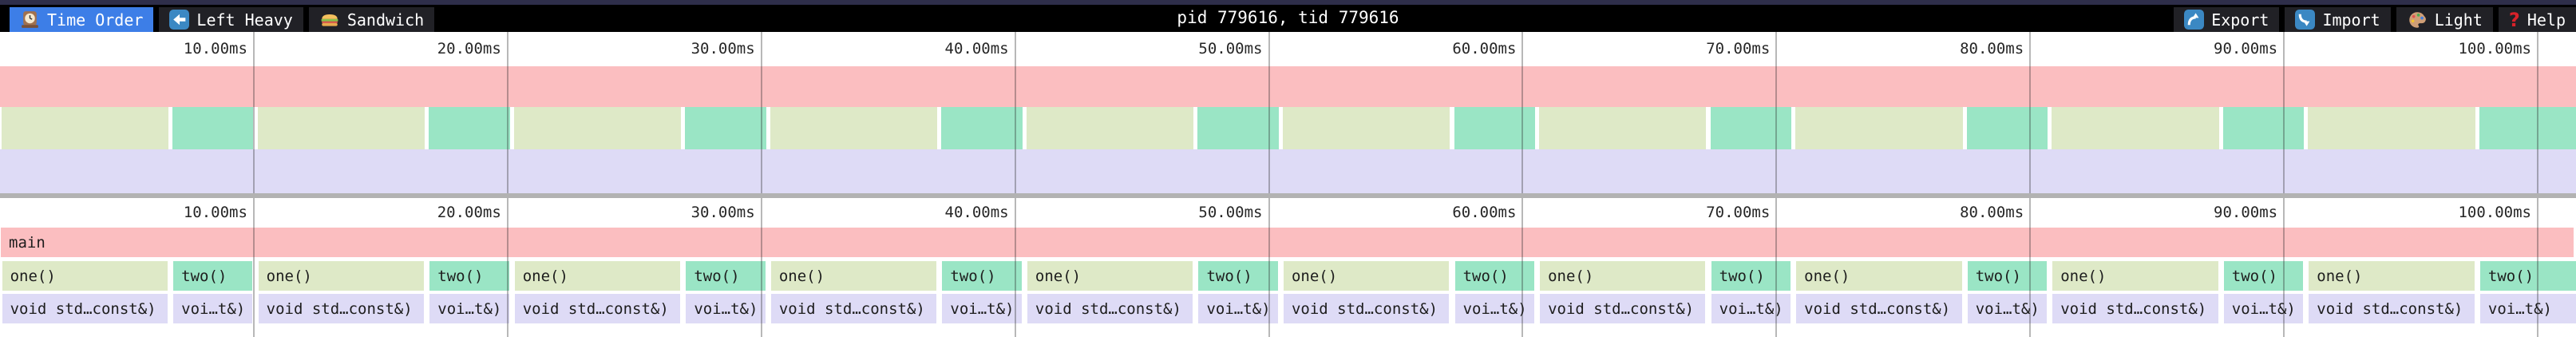 The image size is (2576, 337). I want to click on tab-label: Sandwich, so click(386, 20).